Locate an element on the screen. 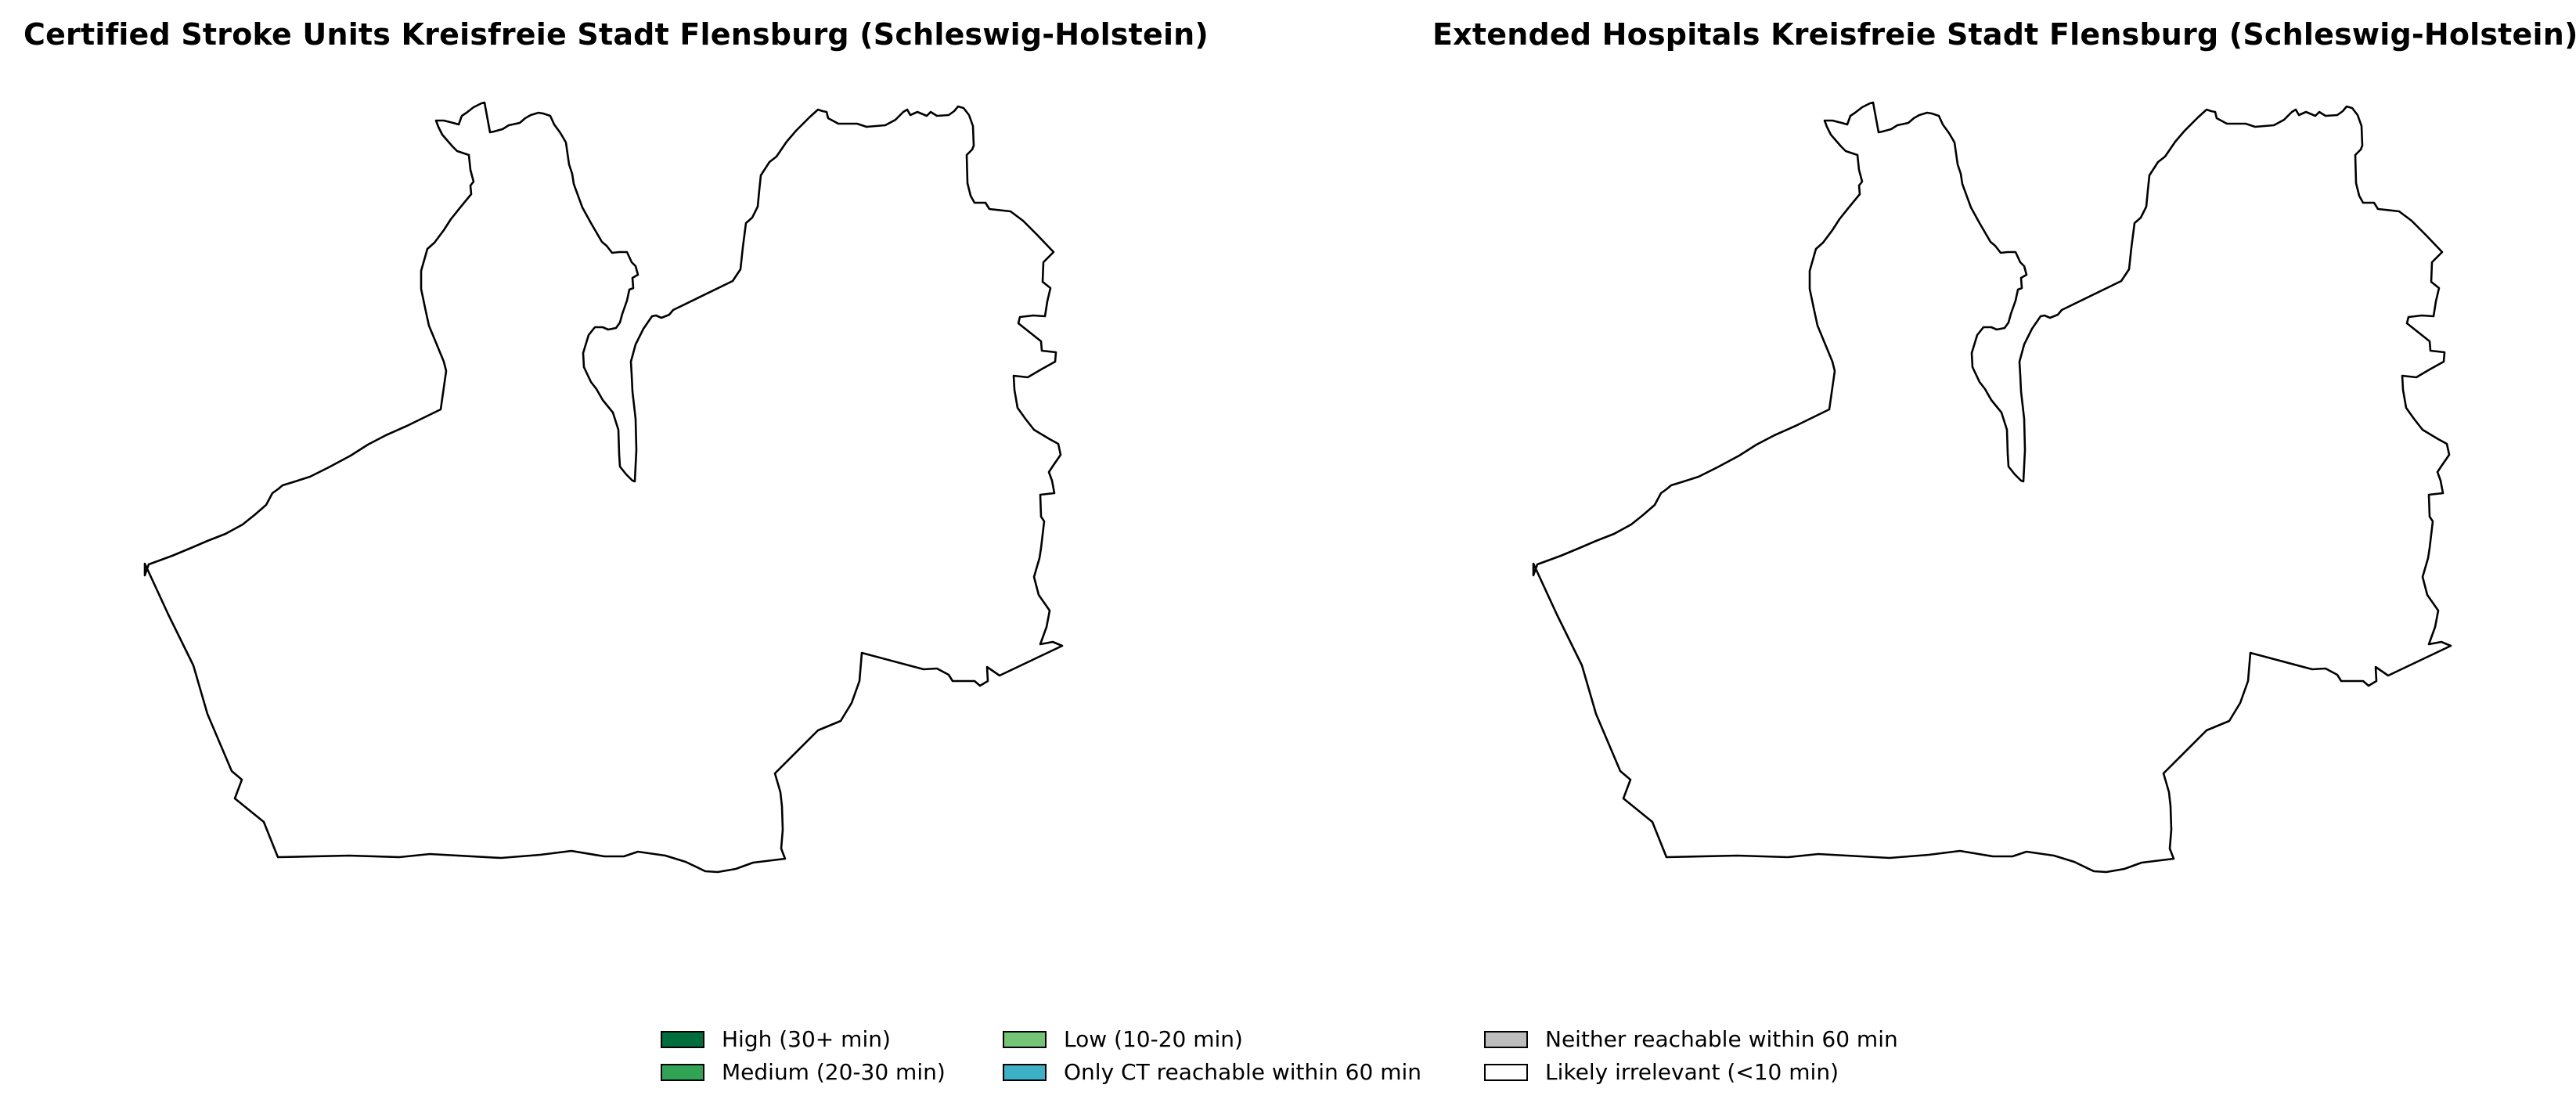  legend-item-only-ct: Only CT reachable within 60 min is located at coordinates (1212, 1072).